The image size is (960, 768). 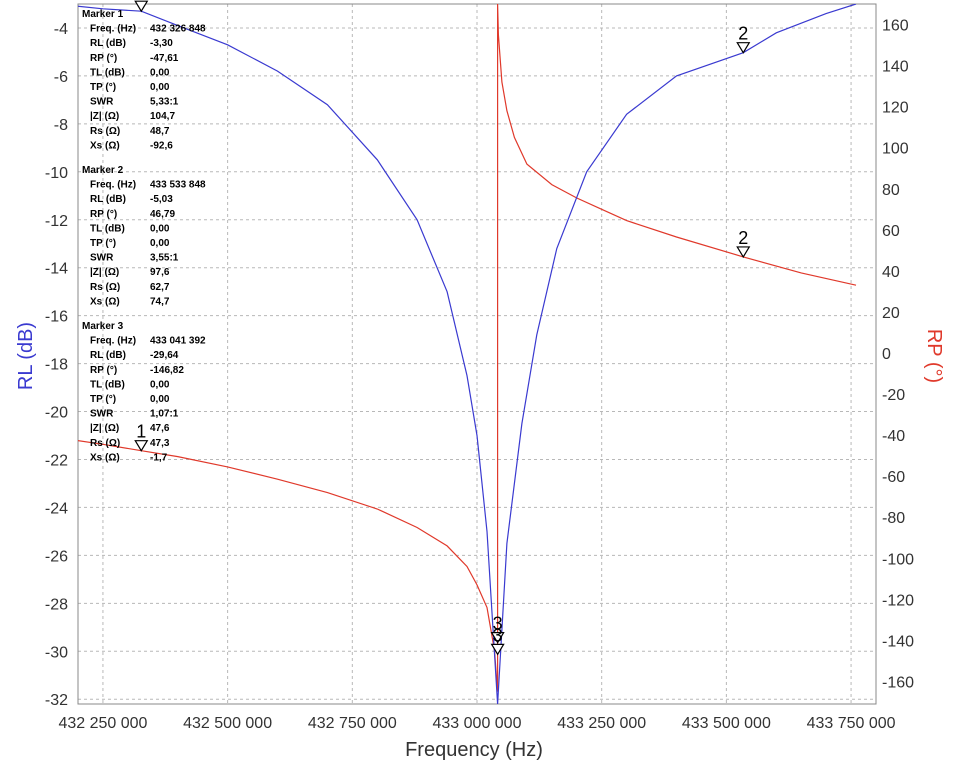 What do you see at coordinates (891, 231) in the screenshot?
I see `y-right-tick-label: 60` at bounding box center [891, 231].